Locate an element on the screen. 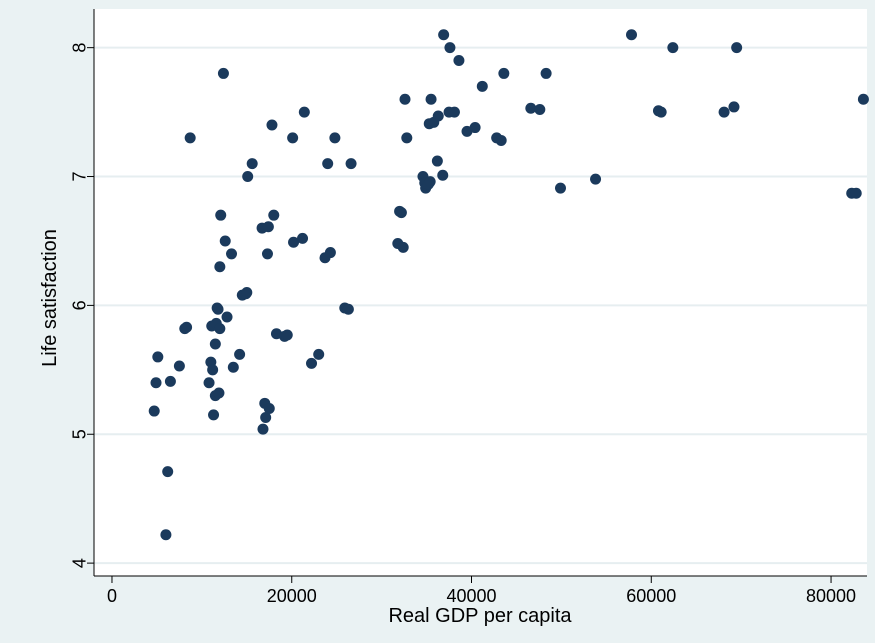 Image resolution: width=875 pixels, height=643 pixels. x-tick-label: 60000 is located at coordinates (651, 596).